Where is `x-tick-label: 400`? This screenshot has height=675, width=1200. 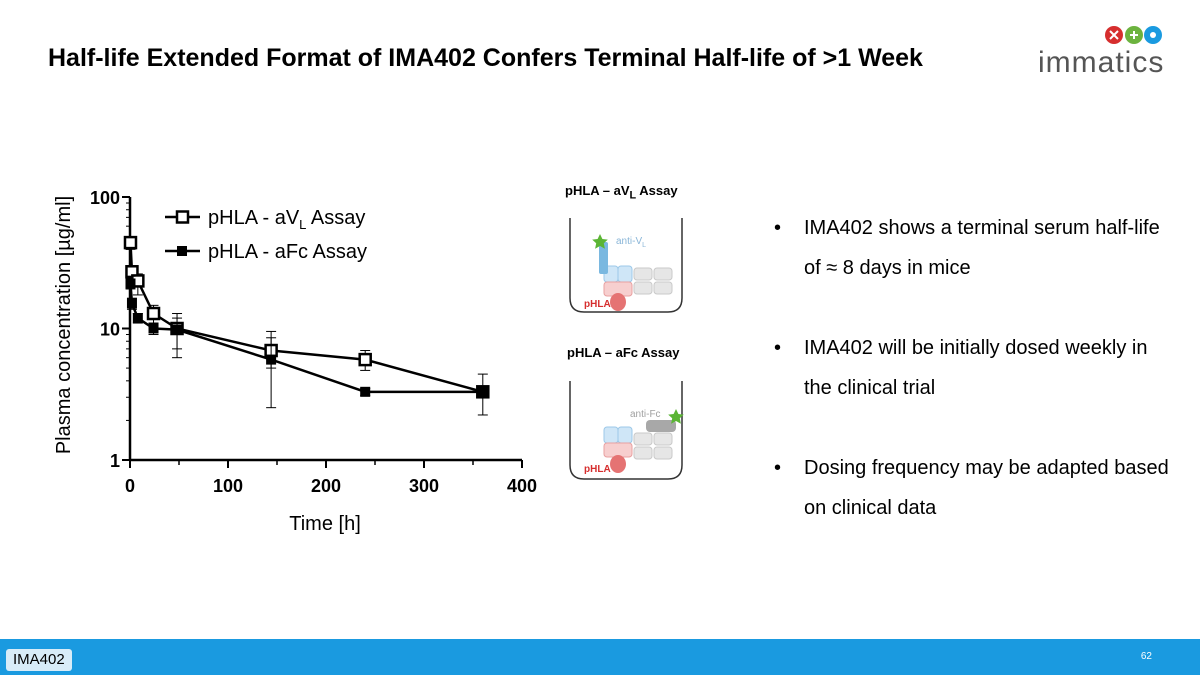
x-tick-label: 400 is located at coordinates (522, 486).